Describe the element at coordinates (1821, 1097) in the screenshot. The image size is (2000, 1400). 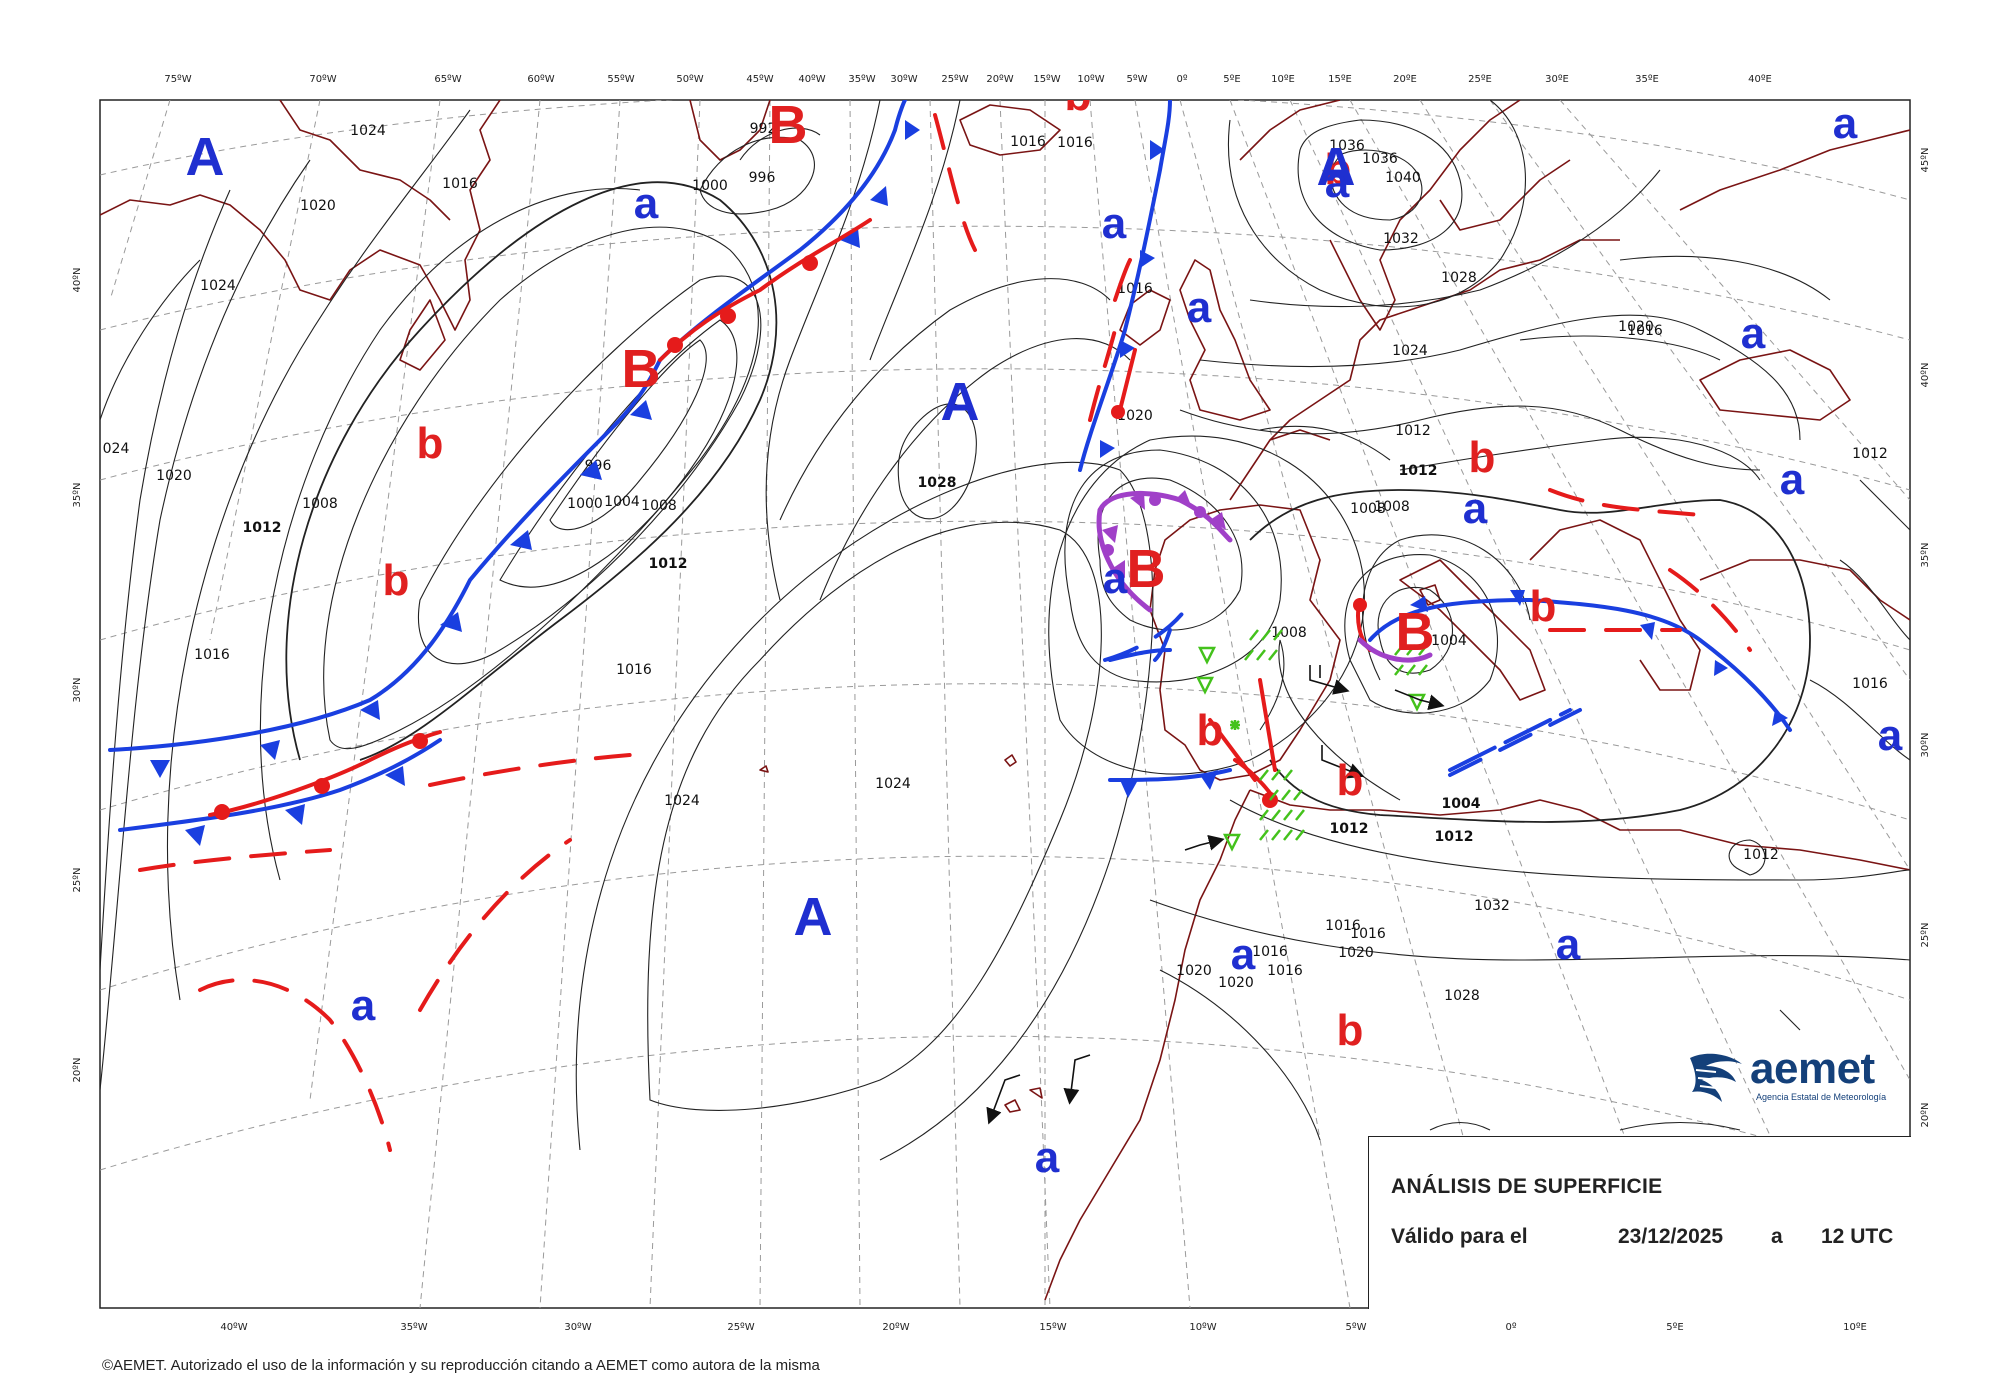
I see `aemet-logo-subtitle: Agencia Estatal de Meteorología` at that location.